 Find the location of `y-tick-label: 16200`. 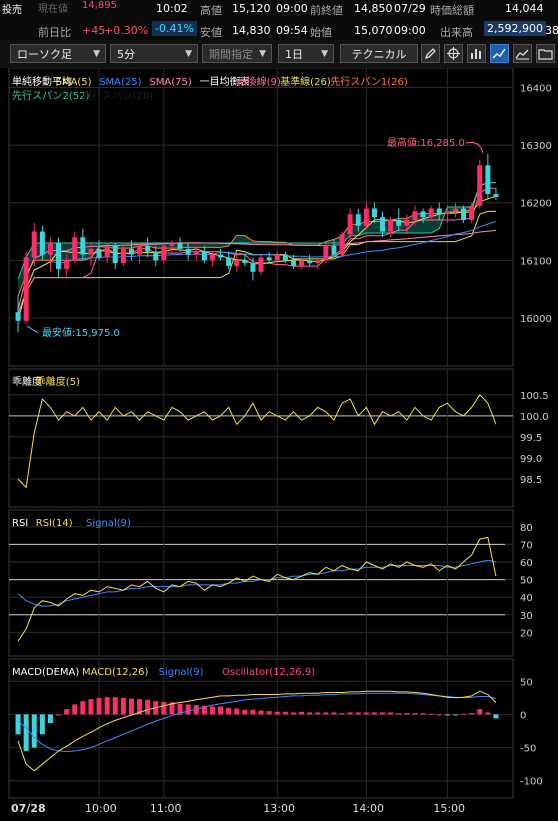

y-tick-label: 16200 is located at coordinates (536, 204).